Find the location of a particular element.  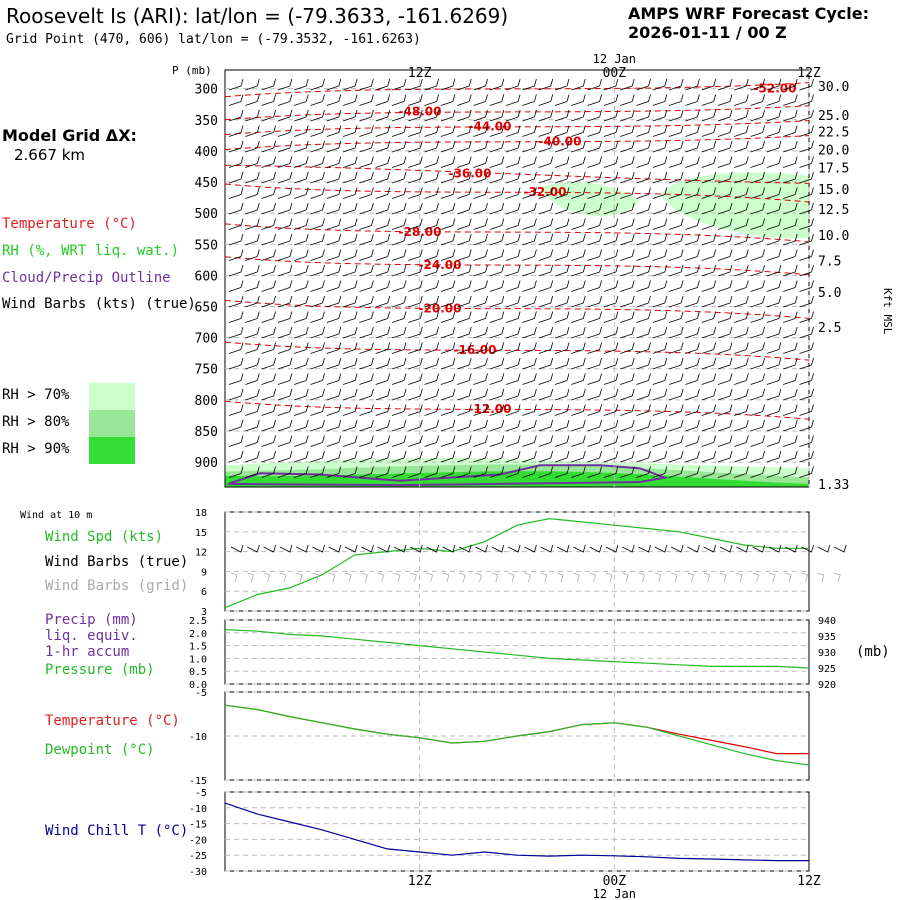

precip-panel-frame is located at coordinates (517, 652).